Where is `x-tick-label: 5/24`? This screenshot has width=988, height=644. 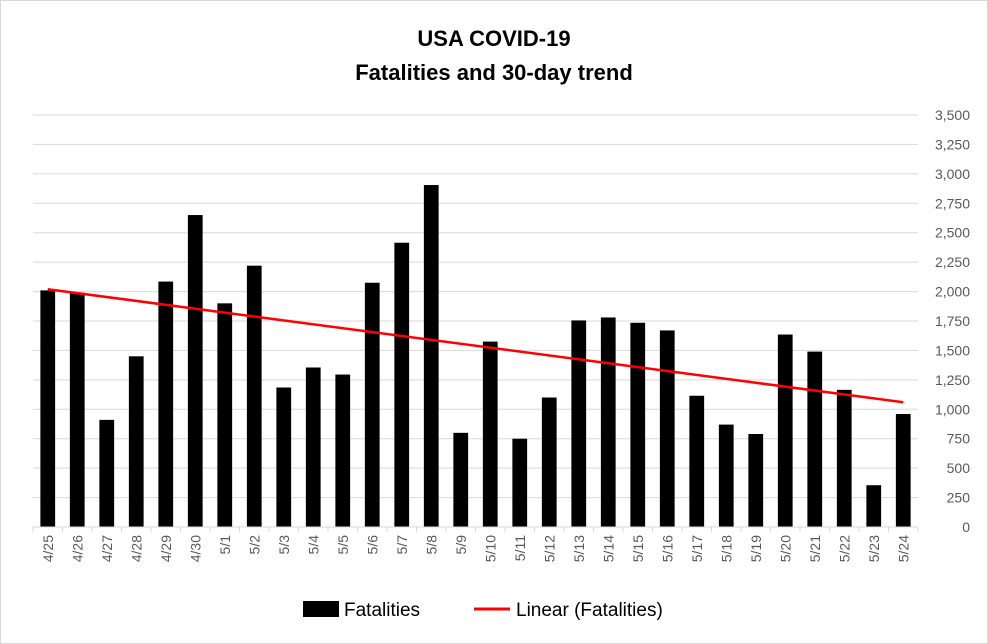
x-tick-label: 5/24 is located at coordinates (903, 548).